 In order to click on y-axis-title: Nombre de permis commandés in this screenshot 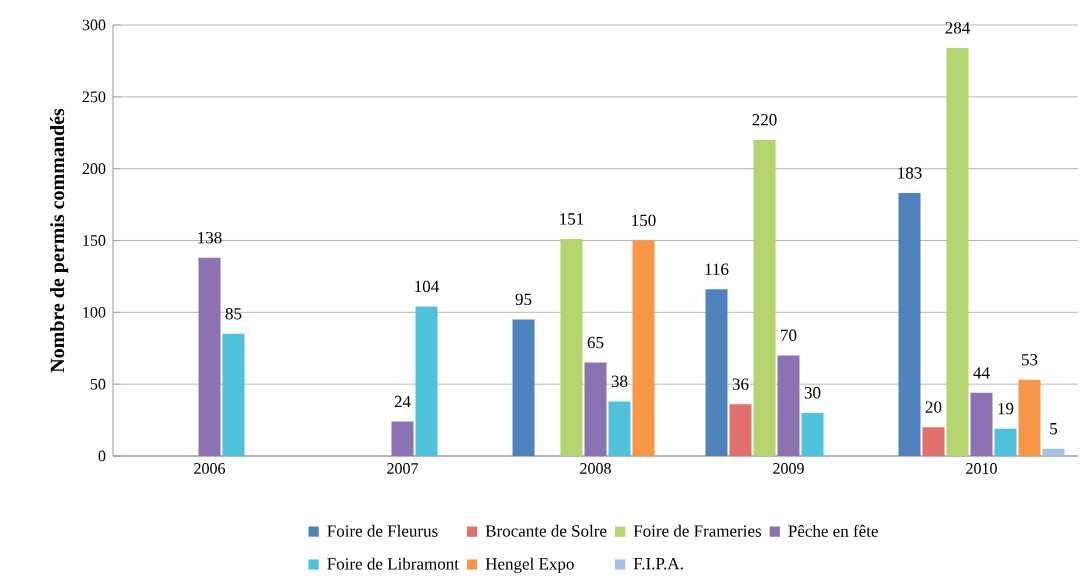, I will do `click(59, 240)`.